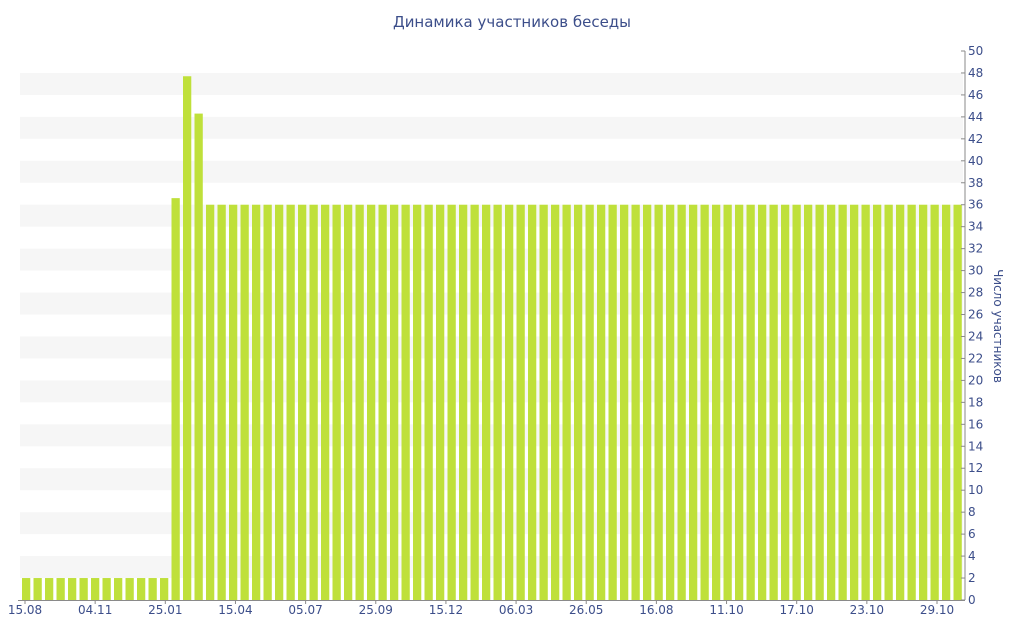  Describe the element at coordinates (305, 610) in the screenshot. I see `x-tick-label: 05.07` at that location.